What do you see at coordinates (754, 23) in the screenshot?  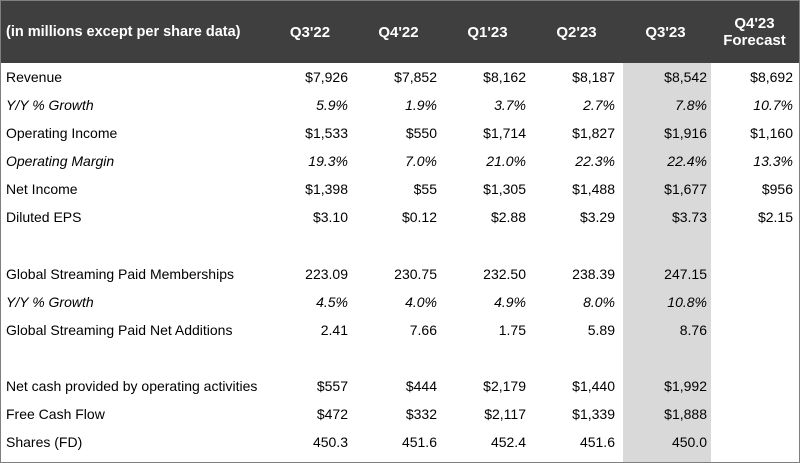 I see `forecast-quarter: Q4'23` at bounding box center [754, 23].